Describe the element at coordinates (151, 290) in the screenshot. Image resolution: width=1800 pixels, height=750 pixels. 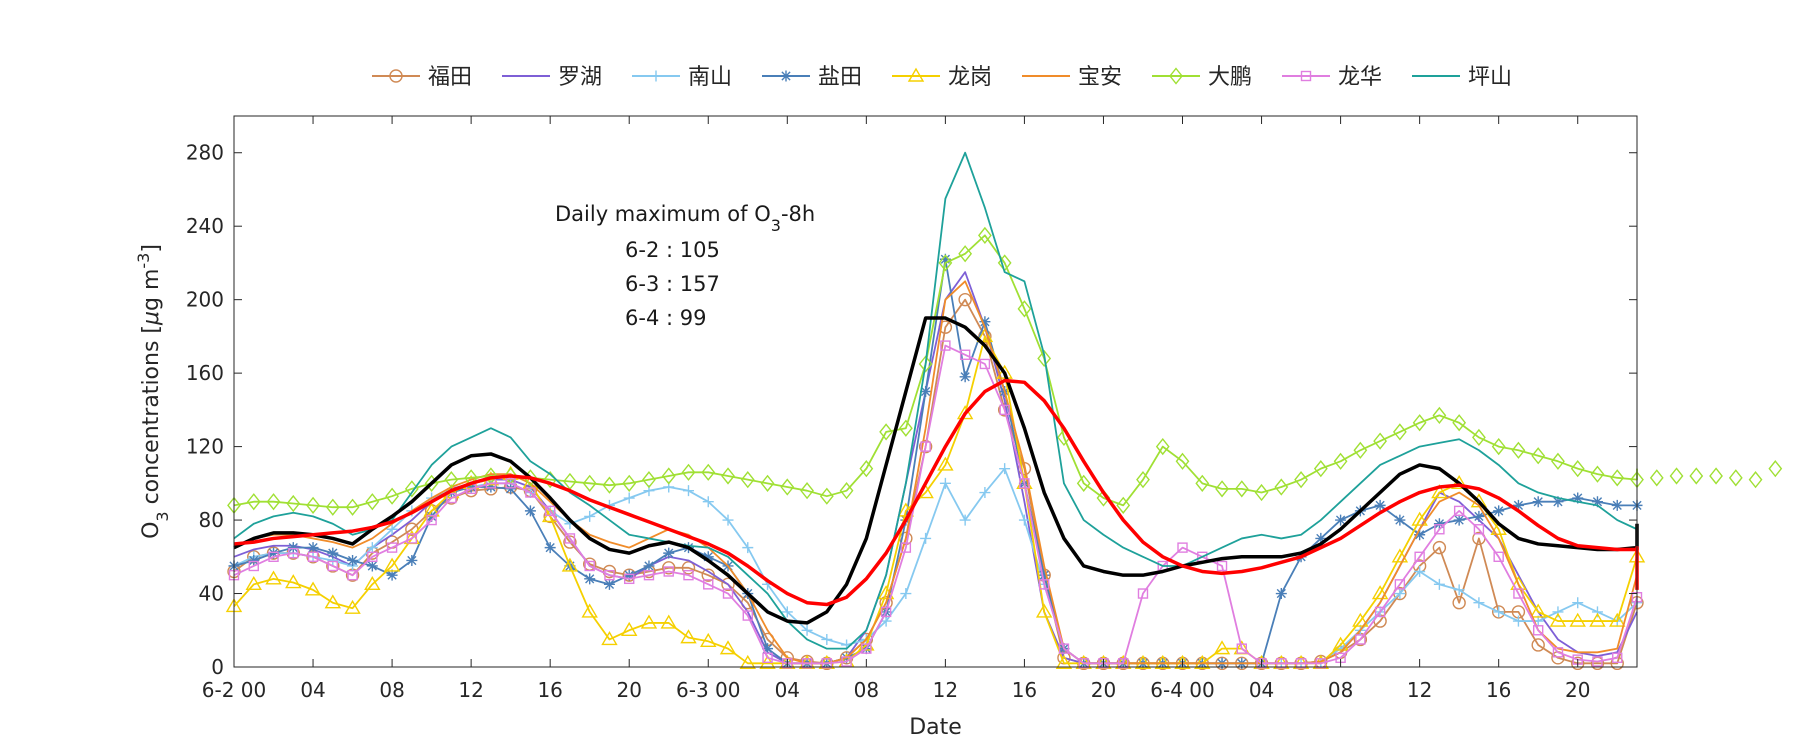
I see `y-title-g: g m` at that location.